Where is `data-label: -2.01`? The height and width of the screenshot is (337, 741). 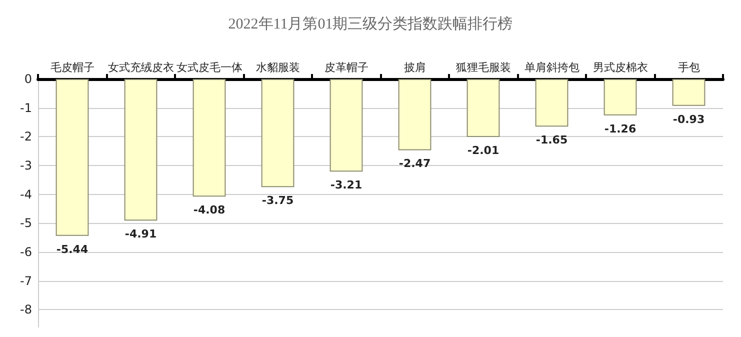
data-label: -2.01 is located at coordinates (483, 150).